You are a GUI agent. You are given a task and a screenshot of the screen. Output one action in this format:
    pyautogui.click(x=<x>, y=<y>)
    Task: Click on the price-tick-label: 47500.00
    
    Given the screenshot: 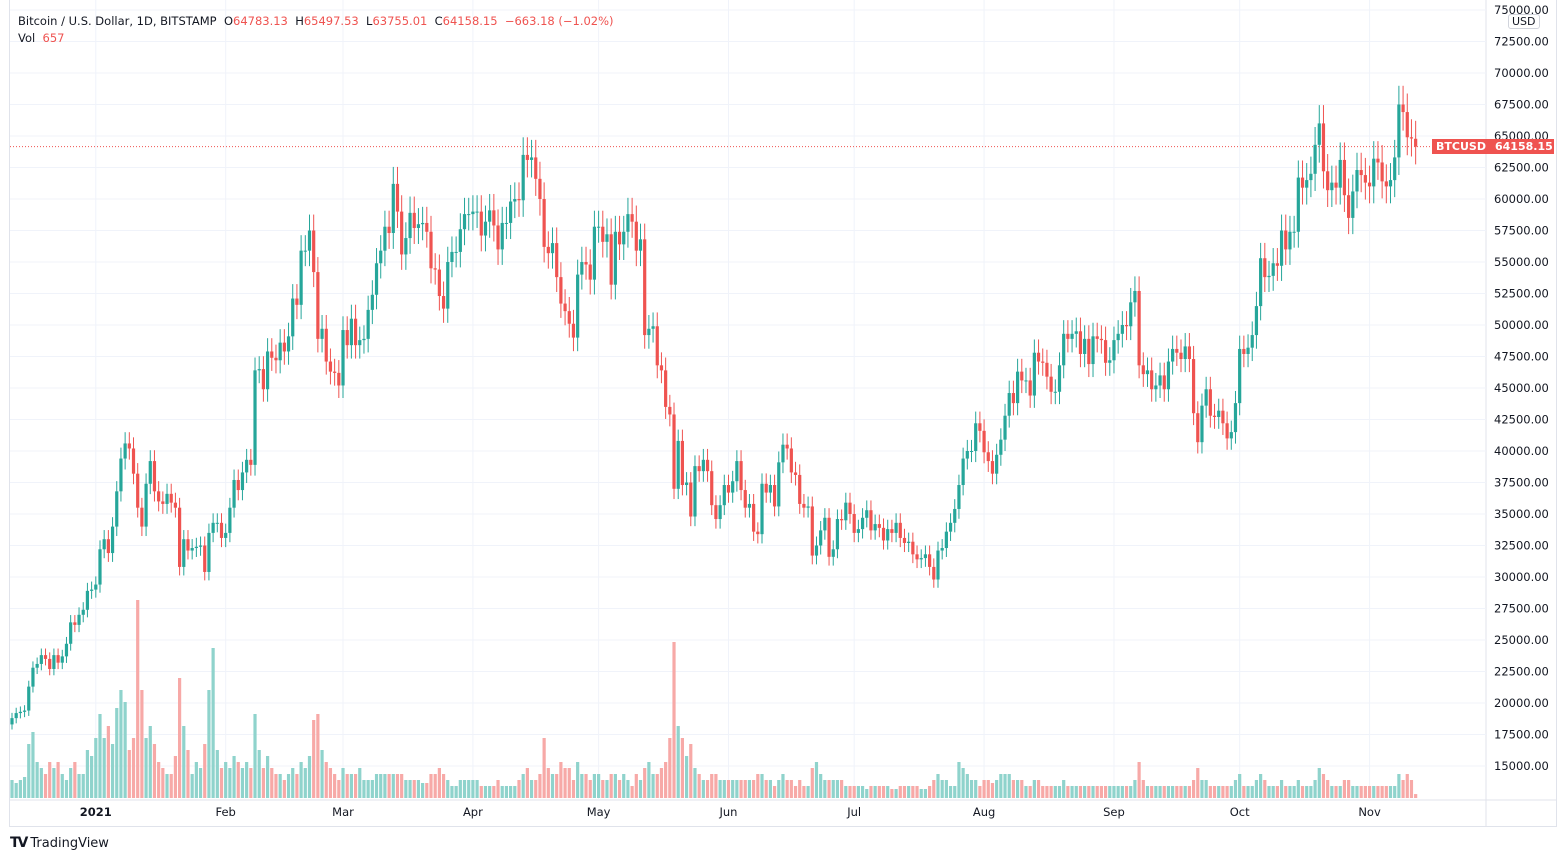 What is the action you would take?
    pyautogui.click(x=1521, y=357)
    